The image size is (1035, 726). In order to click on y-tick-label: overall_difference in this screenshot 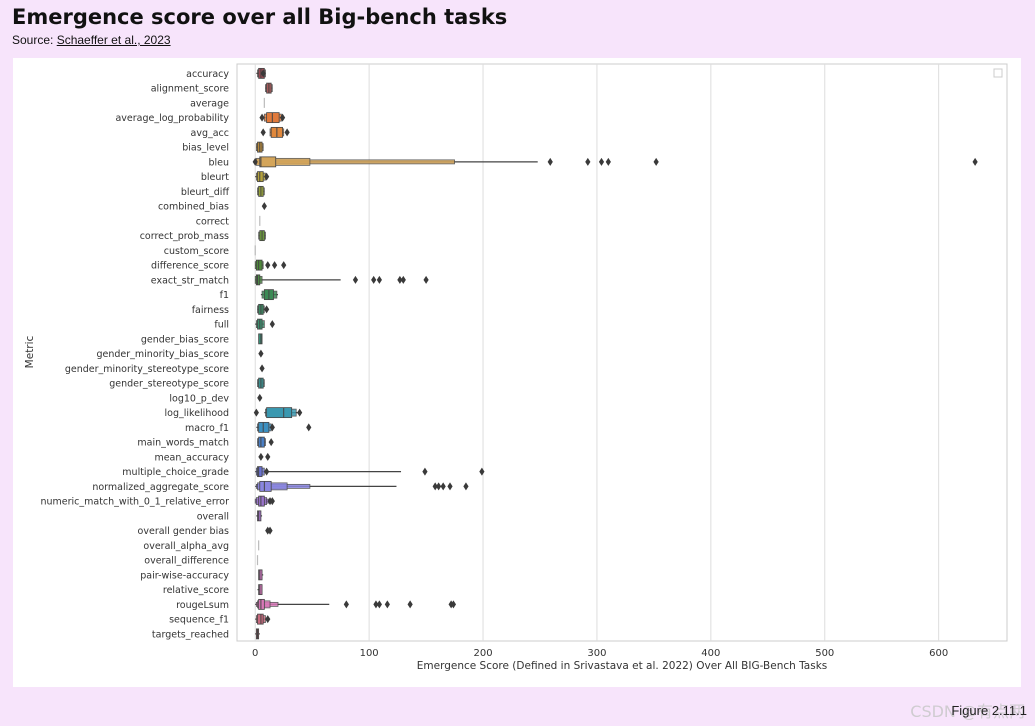, I will do `click(186, 561)`.